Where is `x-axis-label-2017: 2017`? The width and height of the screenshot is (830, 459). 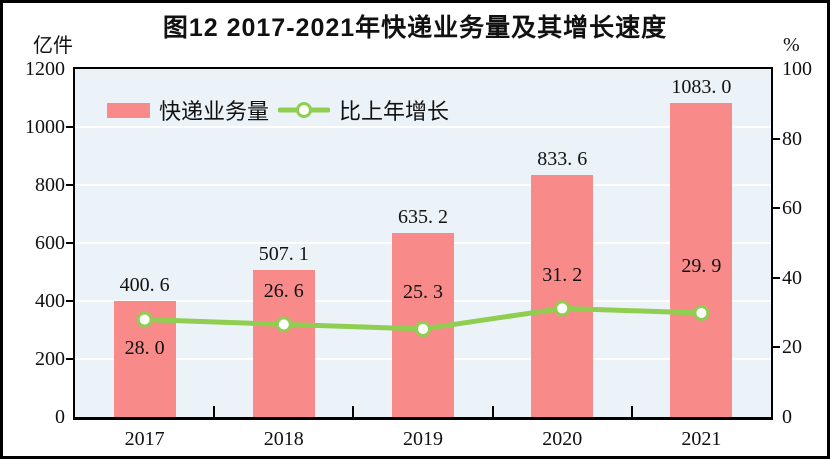 x-axis-label-2017: 2017 is located at coordinates (144, 439).